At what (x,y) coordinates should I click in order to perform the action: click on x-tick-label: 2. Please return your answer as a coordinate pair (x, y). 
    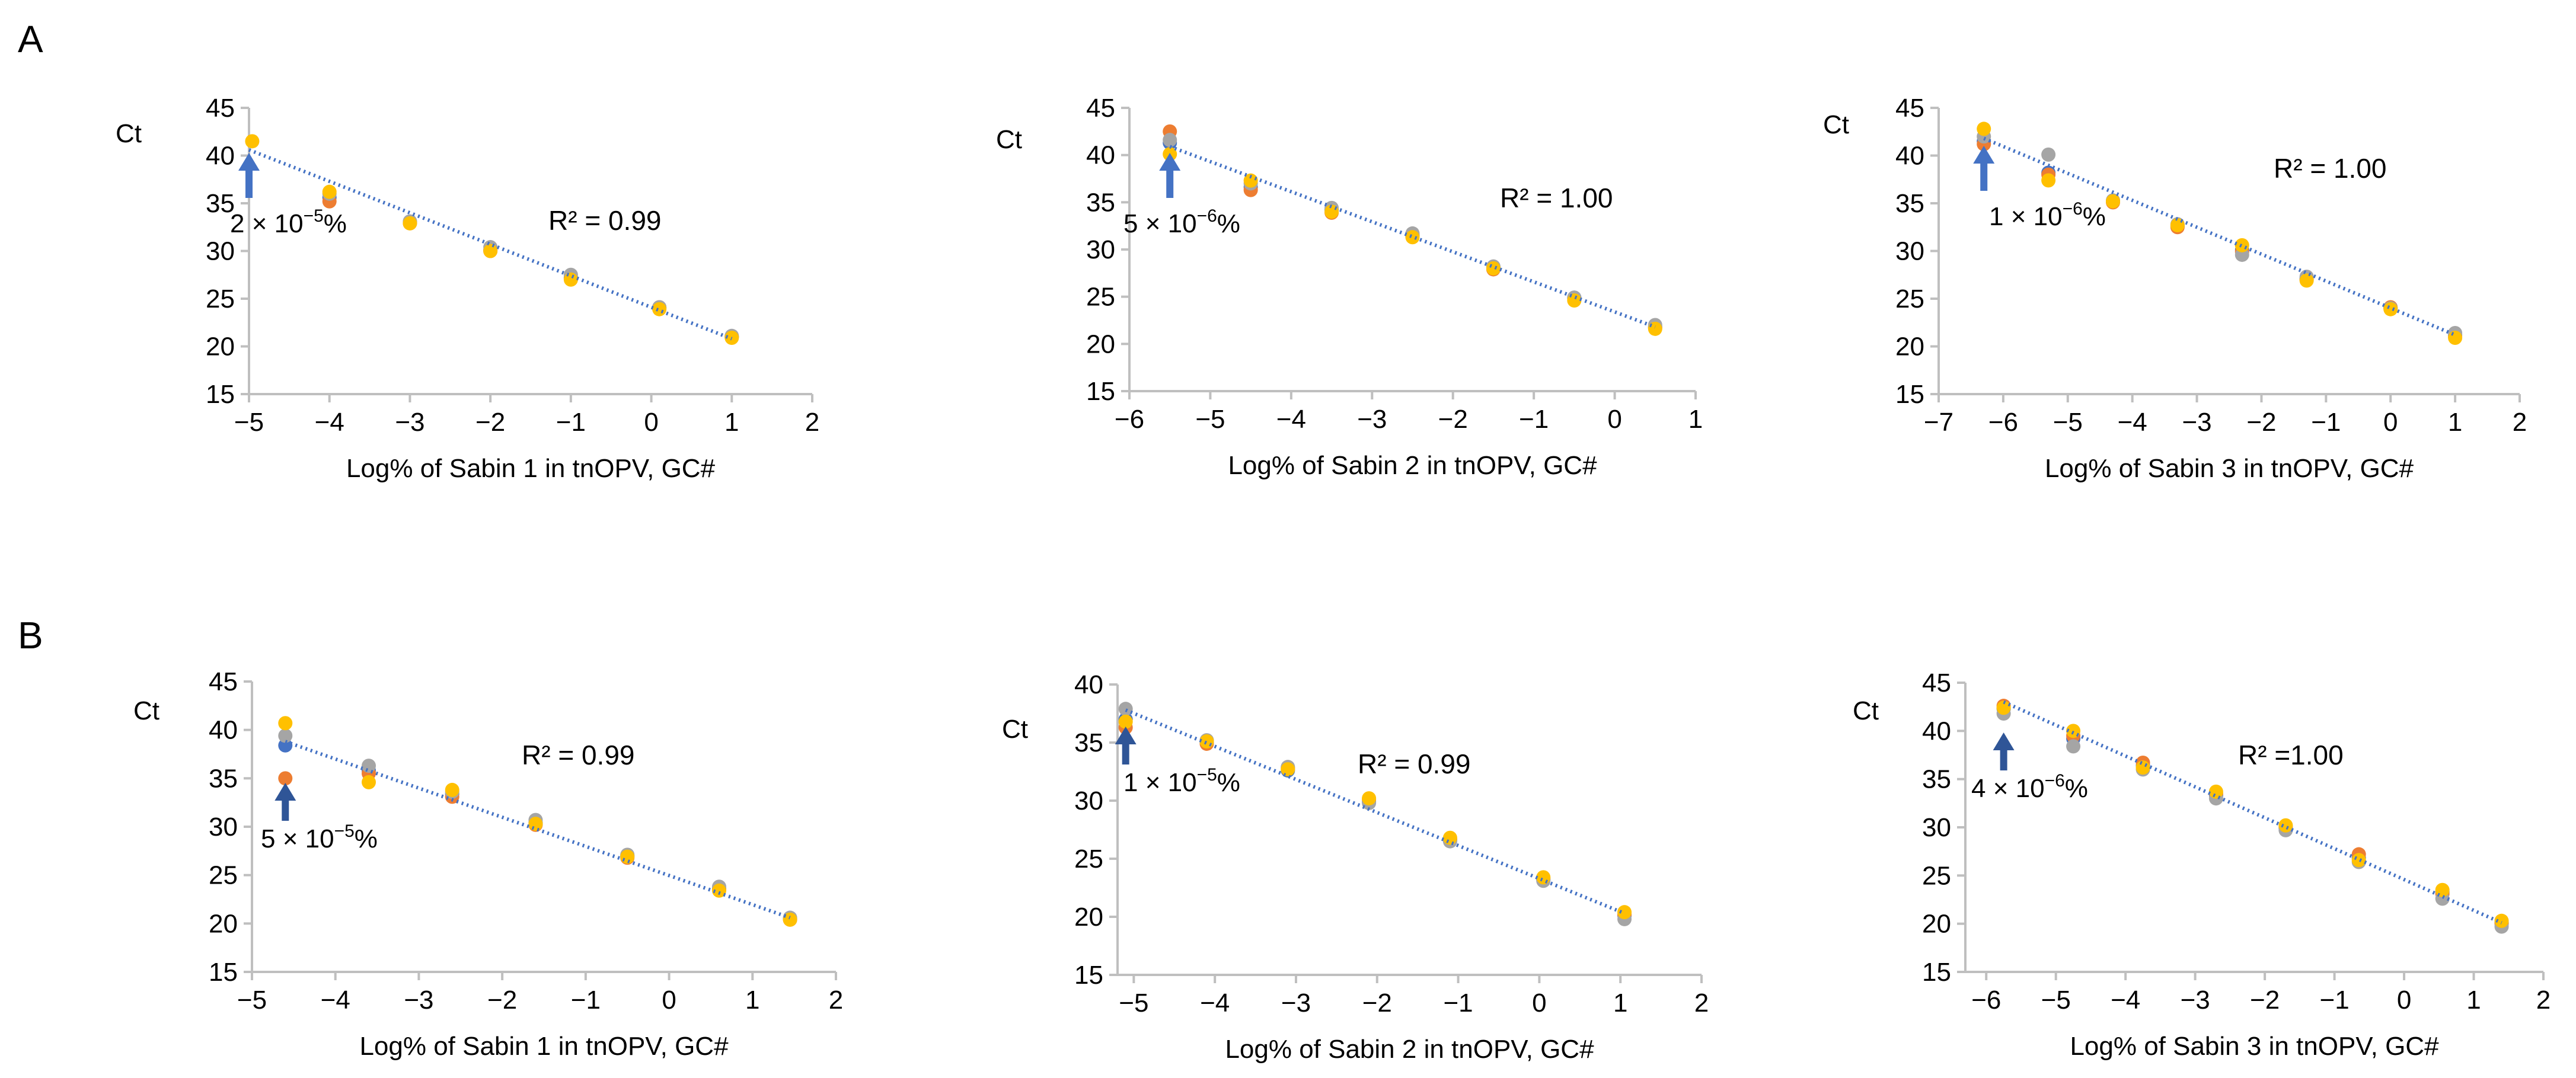
    Looking at the image, I should click on (812, 423).